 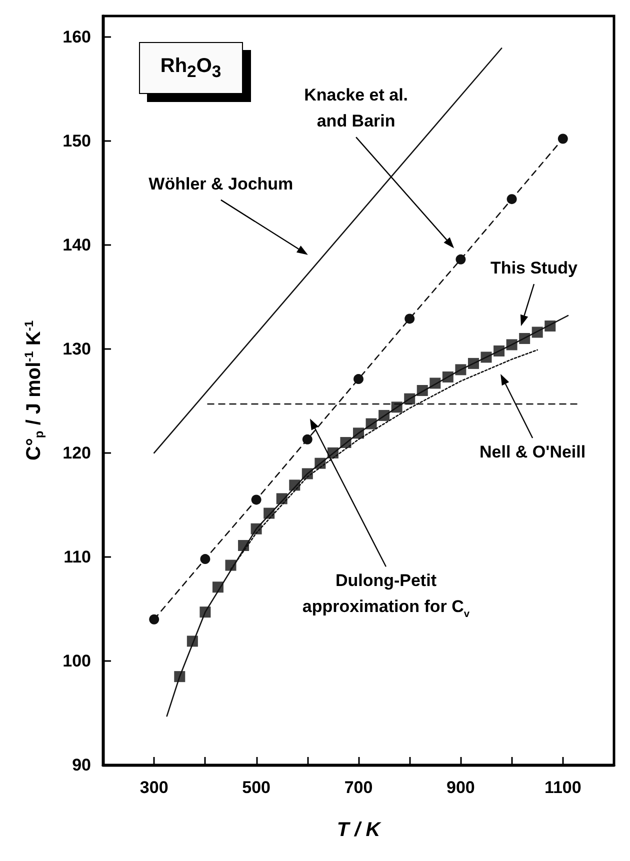 What do you see at coordinates (77, 556) in the screenshot?
I see `y-tick-label: 110` at bounding box center [77, 556].